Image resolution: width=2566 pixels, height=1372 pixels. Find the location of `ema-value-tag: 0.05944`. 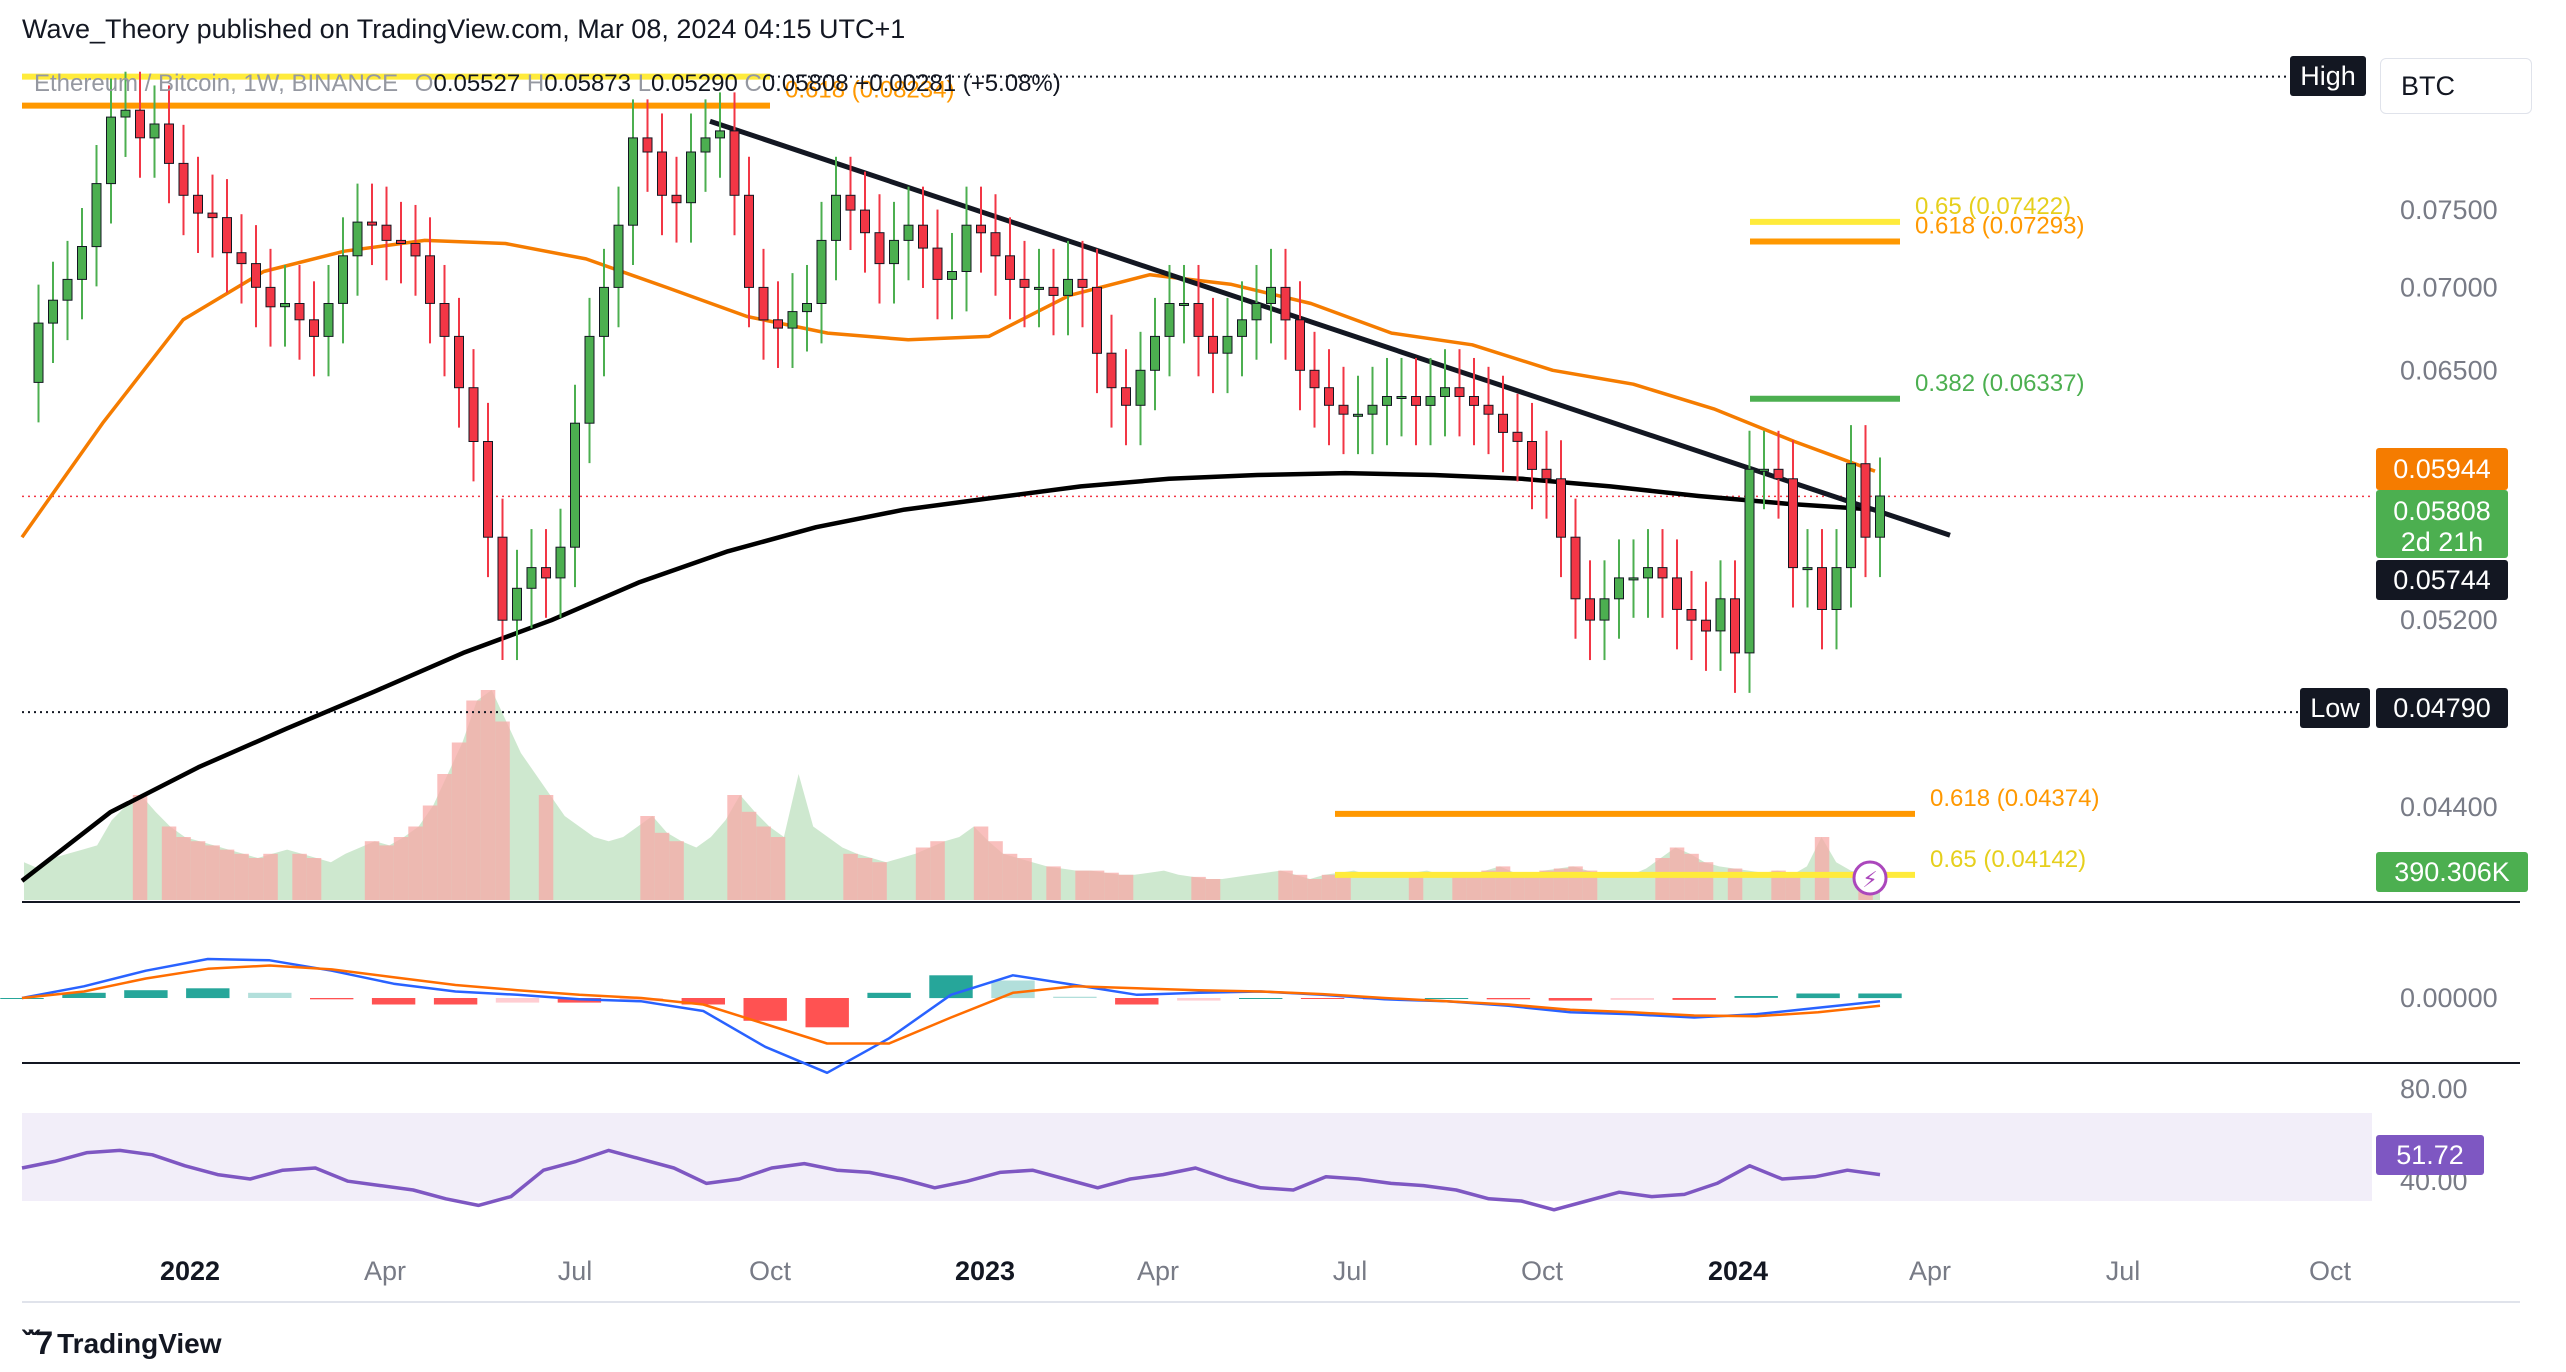

ema-value-tag: 0.05944 is located at coordinates (2442, 469).